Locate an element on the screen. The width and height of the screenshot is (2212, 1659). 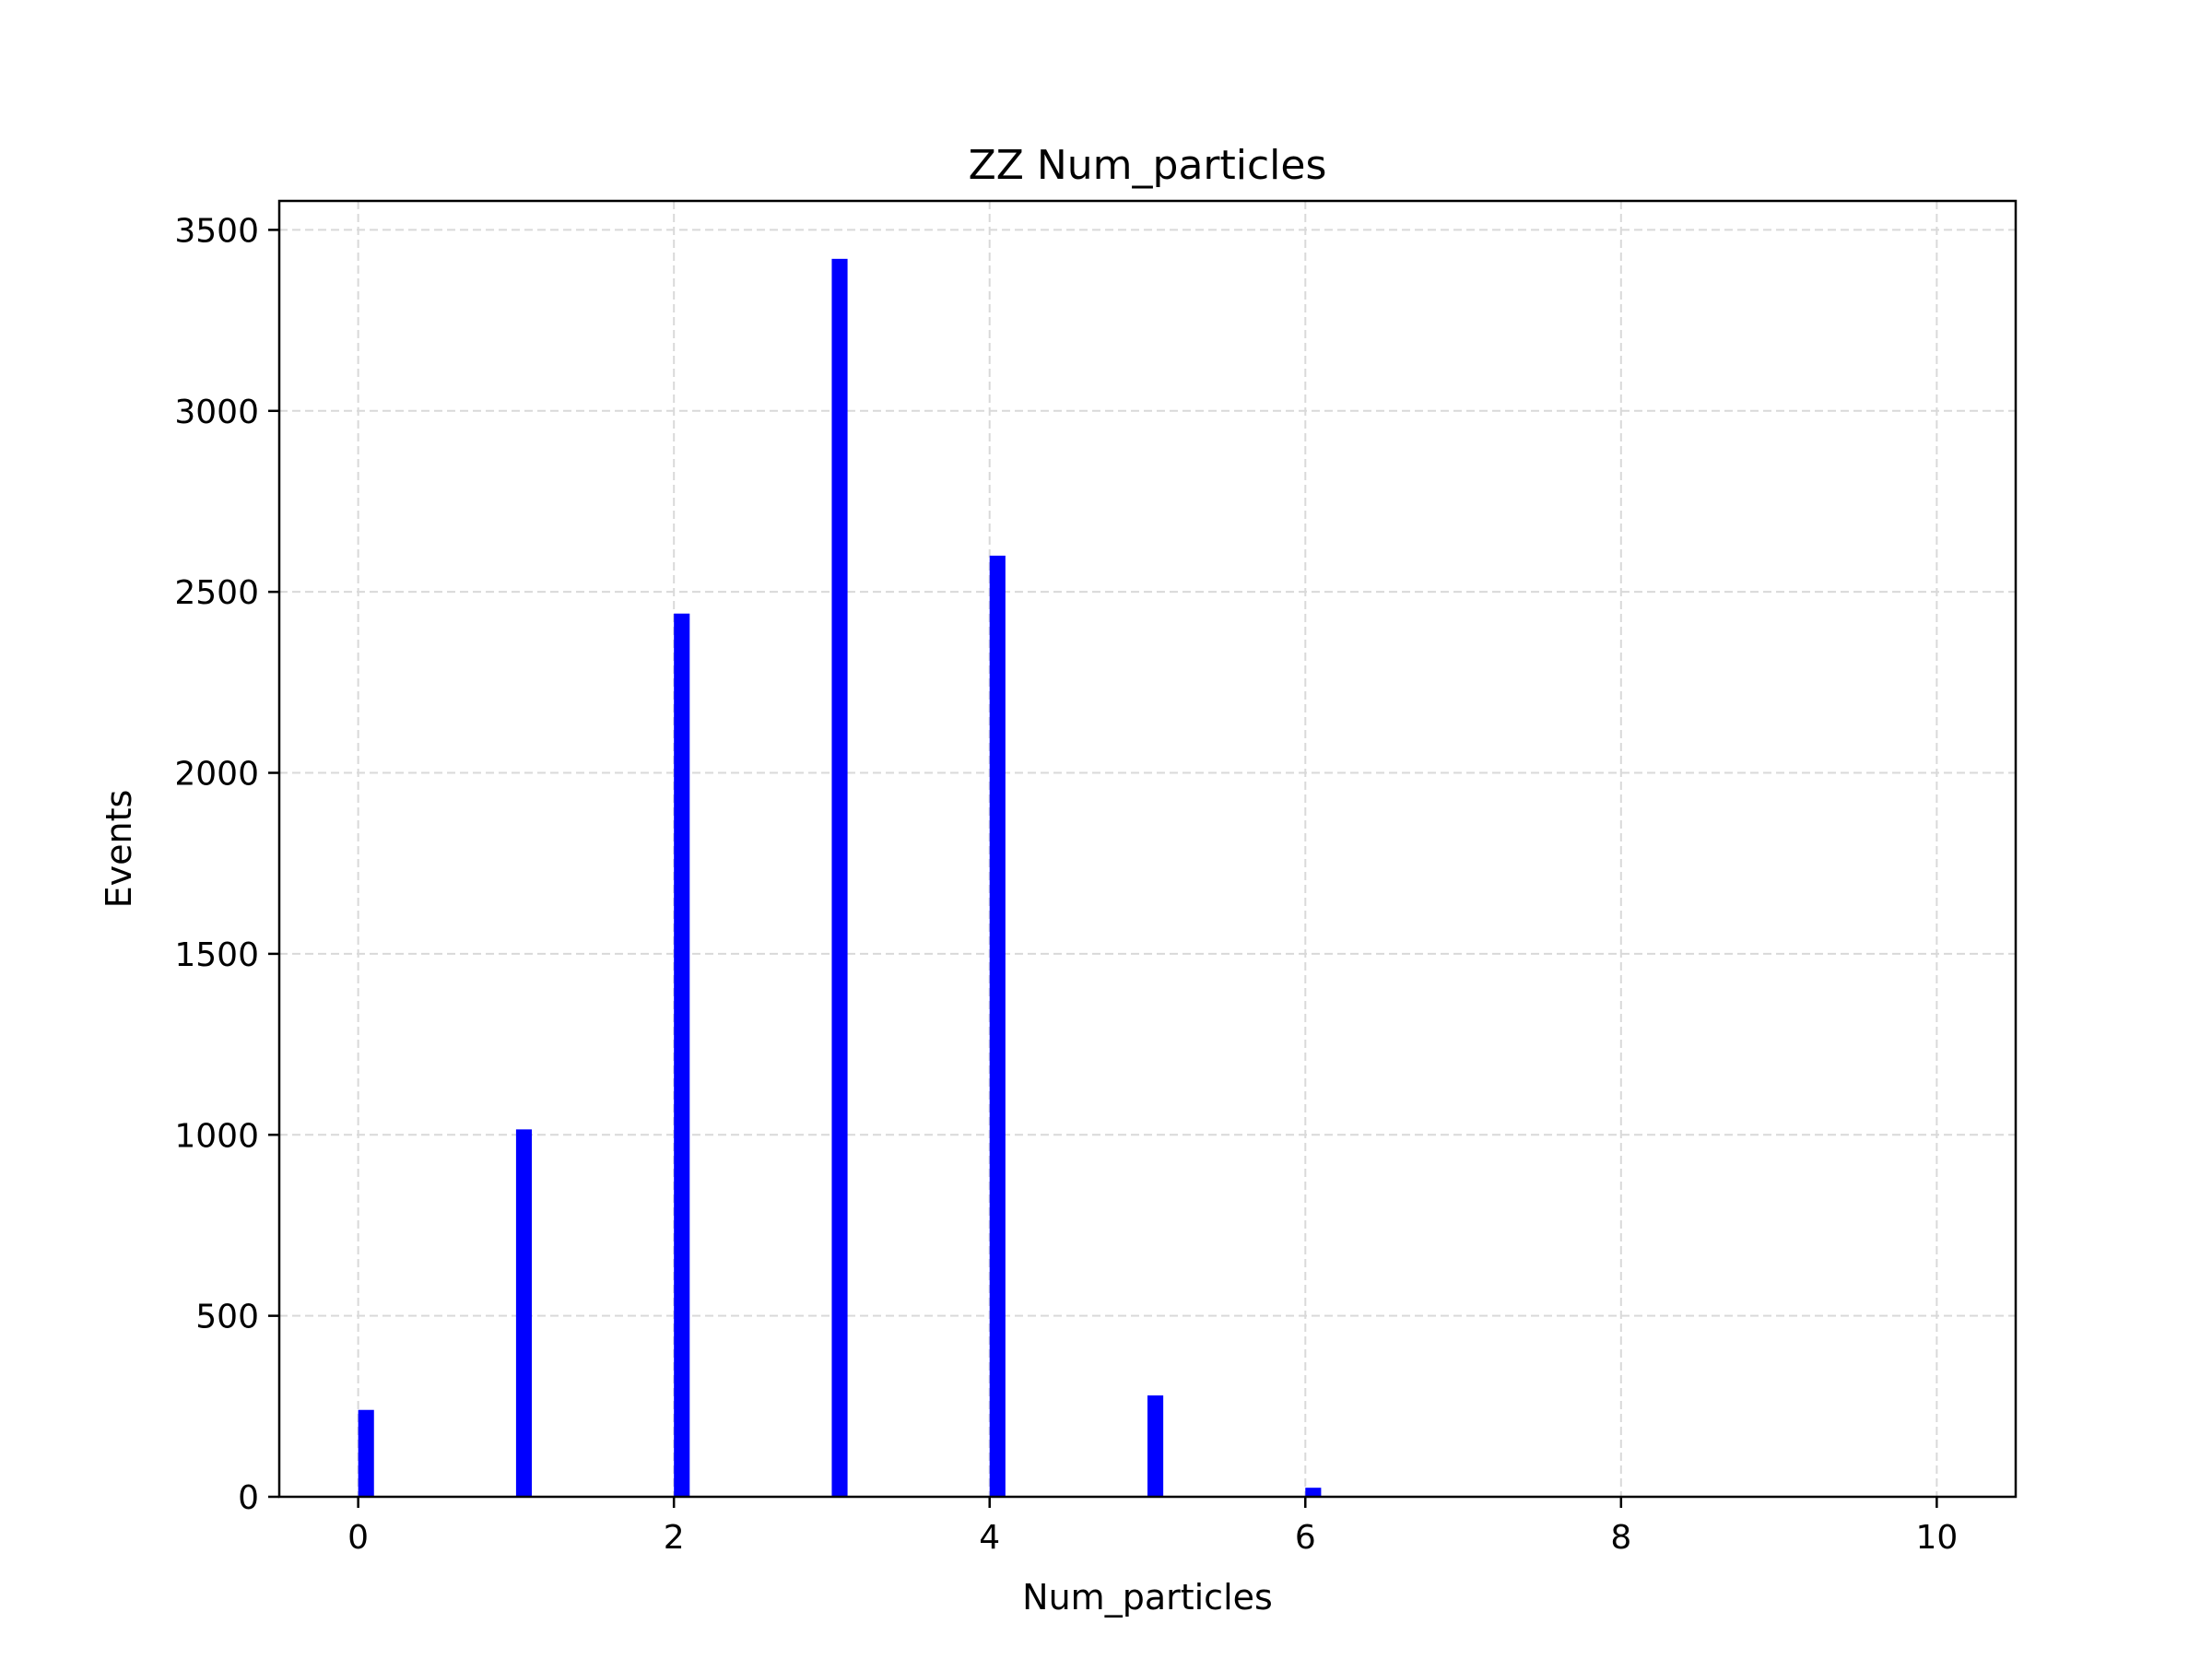
y-tick-label: 1000 is located at coordinates (216, 1136).